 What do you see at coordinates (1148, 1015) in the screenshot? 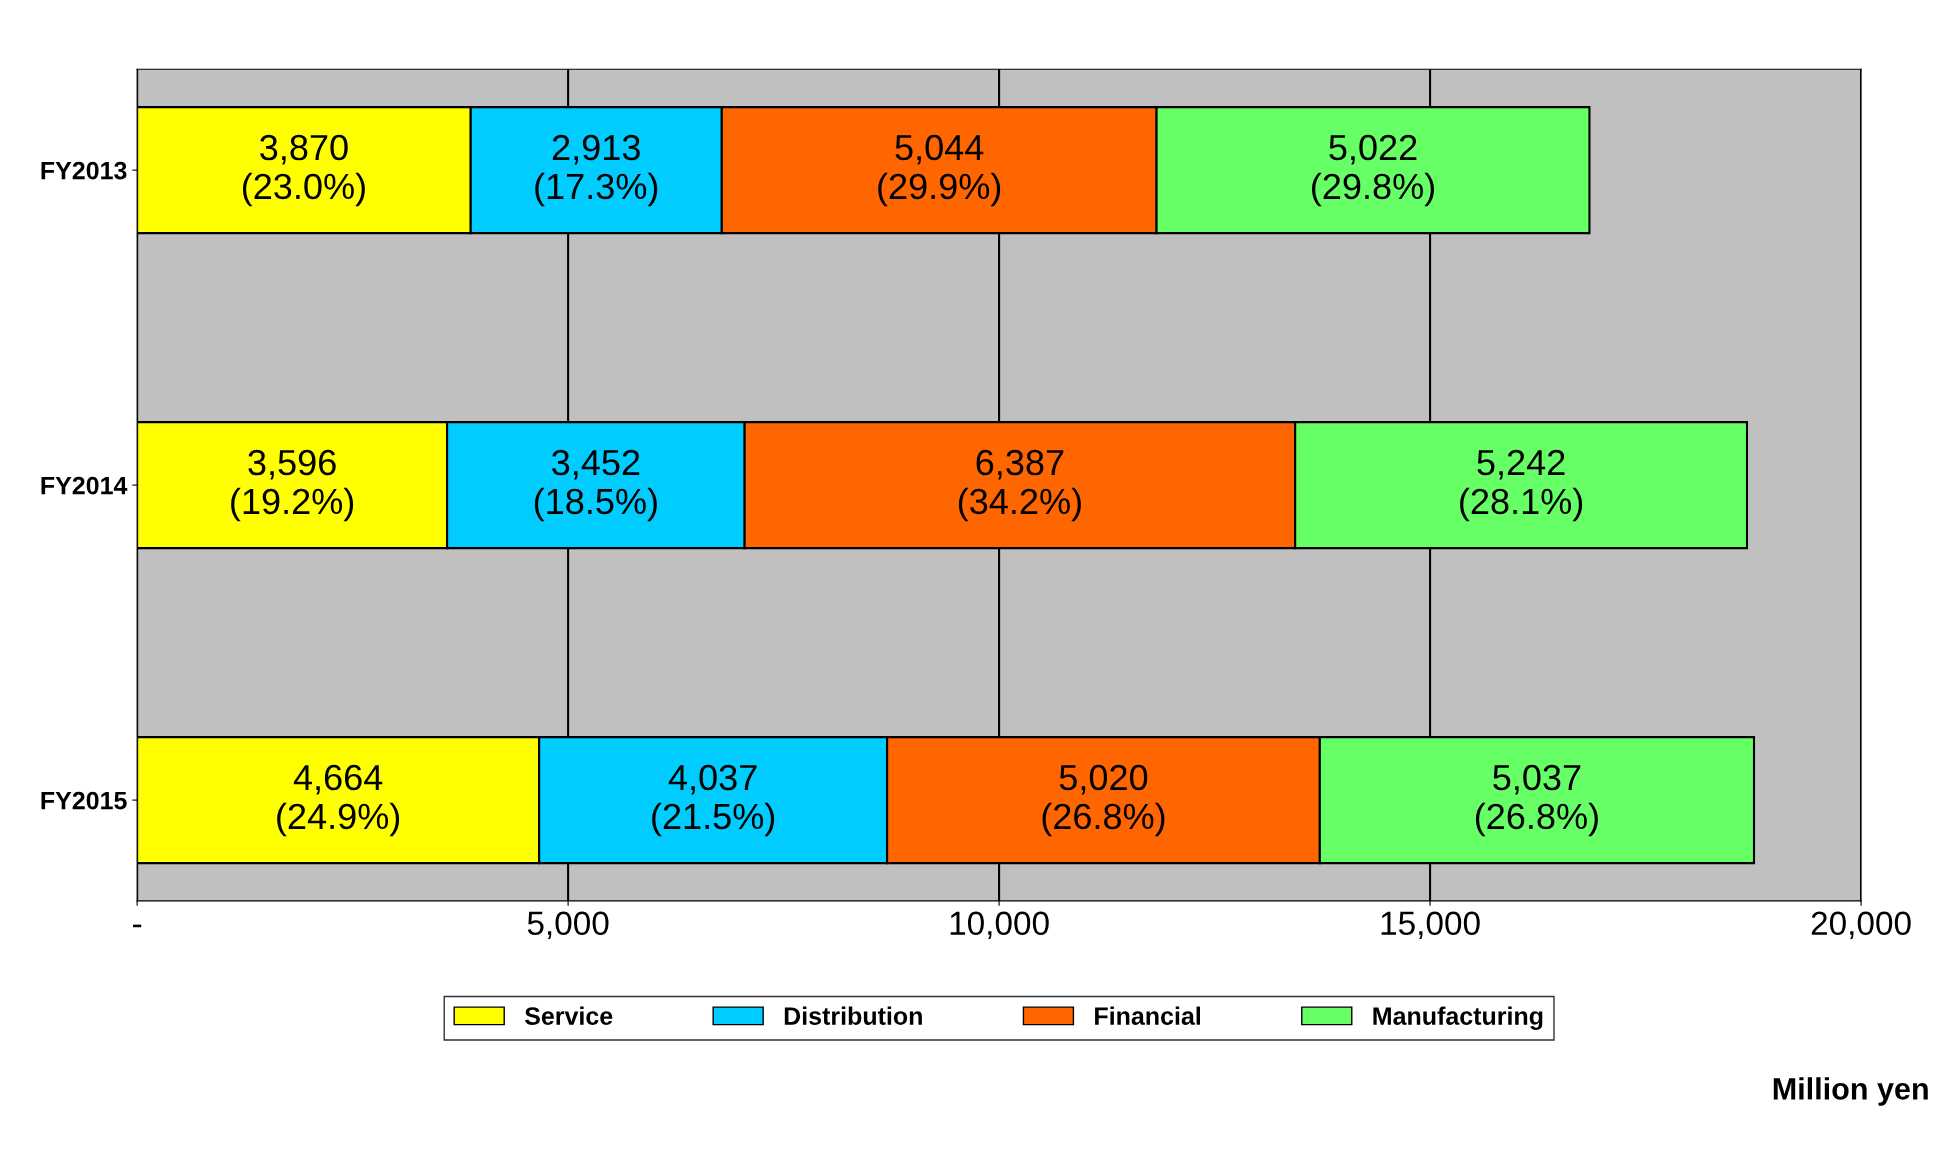
I see `legend-label: Financial` at bounding box center [1148, 1015].